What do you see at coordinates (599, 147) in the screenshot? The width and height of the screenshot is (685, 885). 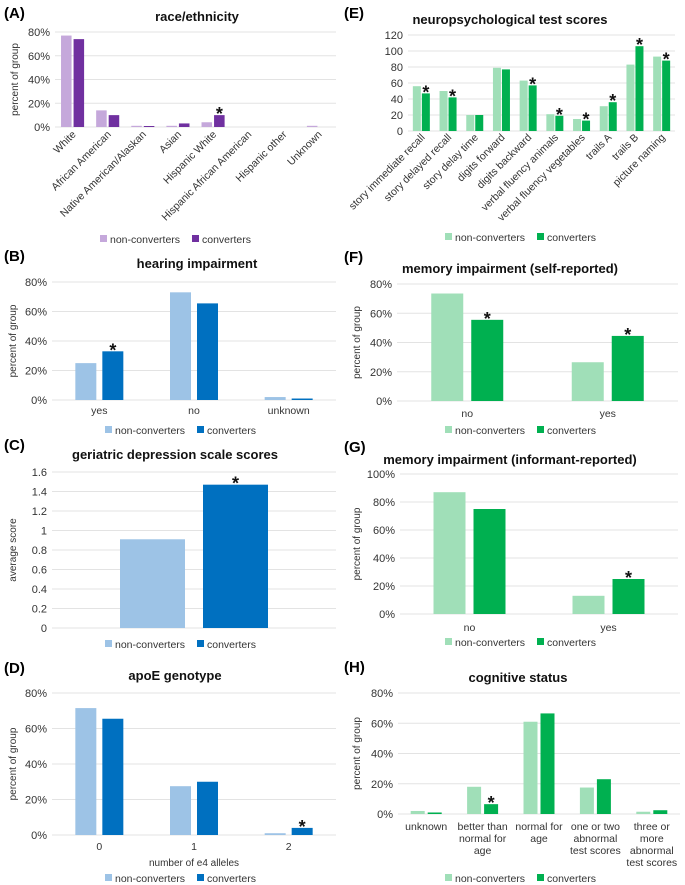 I see `x-tick-label: trails A` at bounding box center [599, 147].